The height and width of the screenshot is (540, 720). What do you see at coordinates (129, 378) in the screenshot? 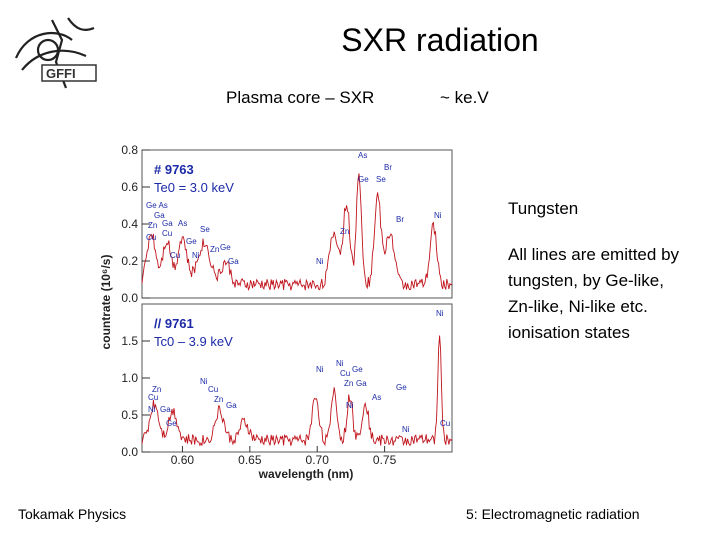
I see `y-tick-label: 1.0` at bounding box center [129, 378].